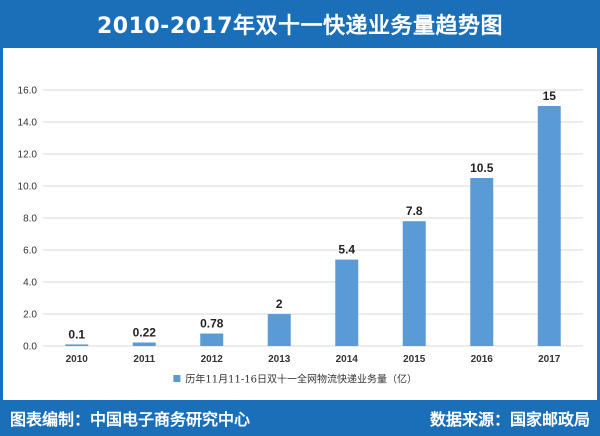 This screenshot has width=600, height=436. Describe the element at coordinates (145, 332) in the screenshot. I see `data-label: 0.22` at that location.